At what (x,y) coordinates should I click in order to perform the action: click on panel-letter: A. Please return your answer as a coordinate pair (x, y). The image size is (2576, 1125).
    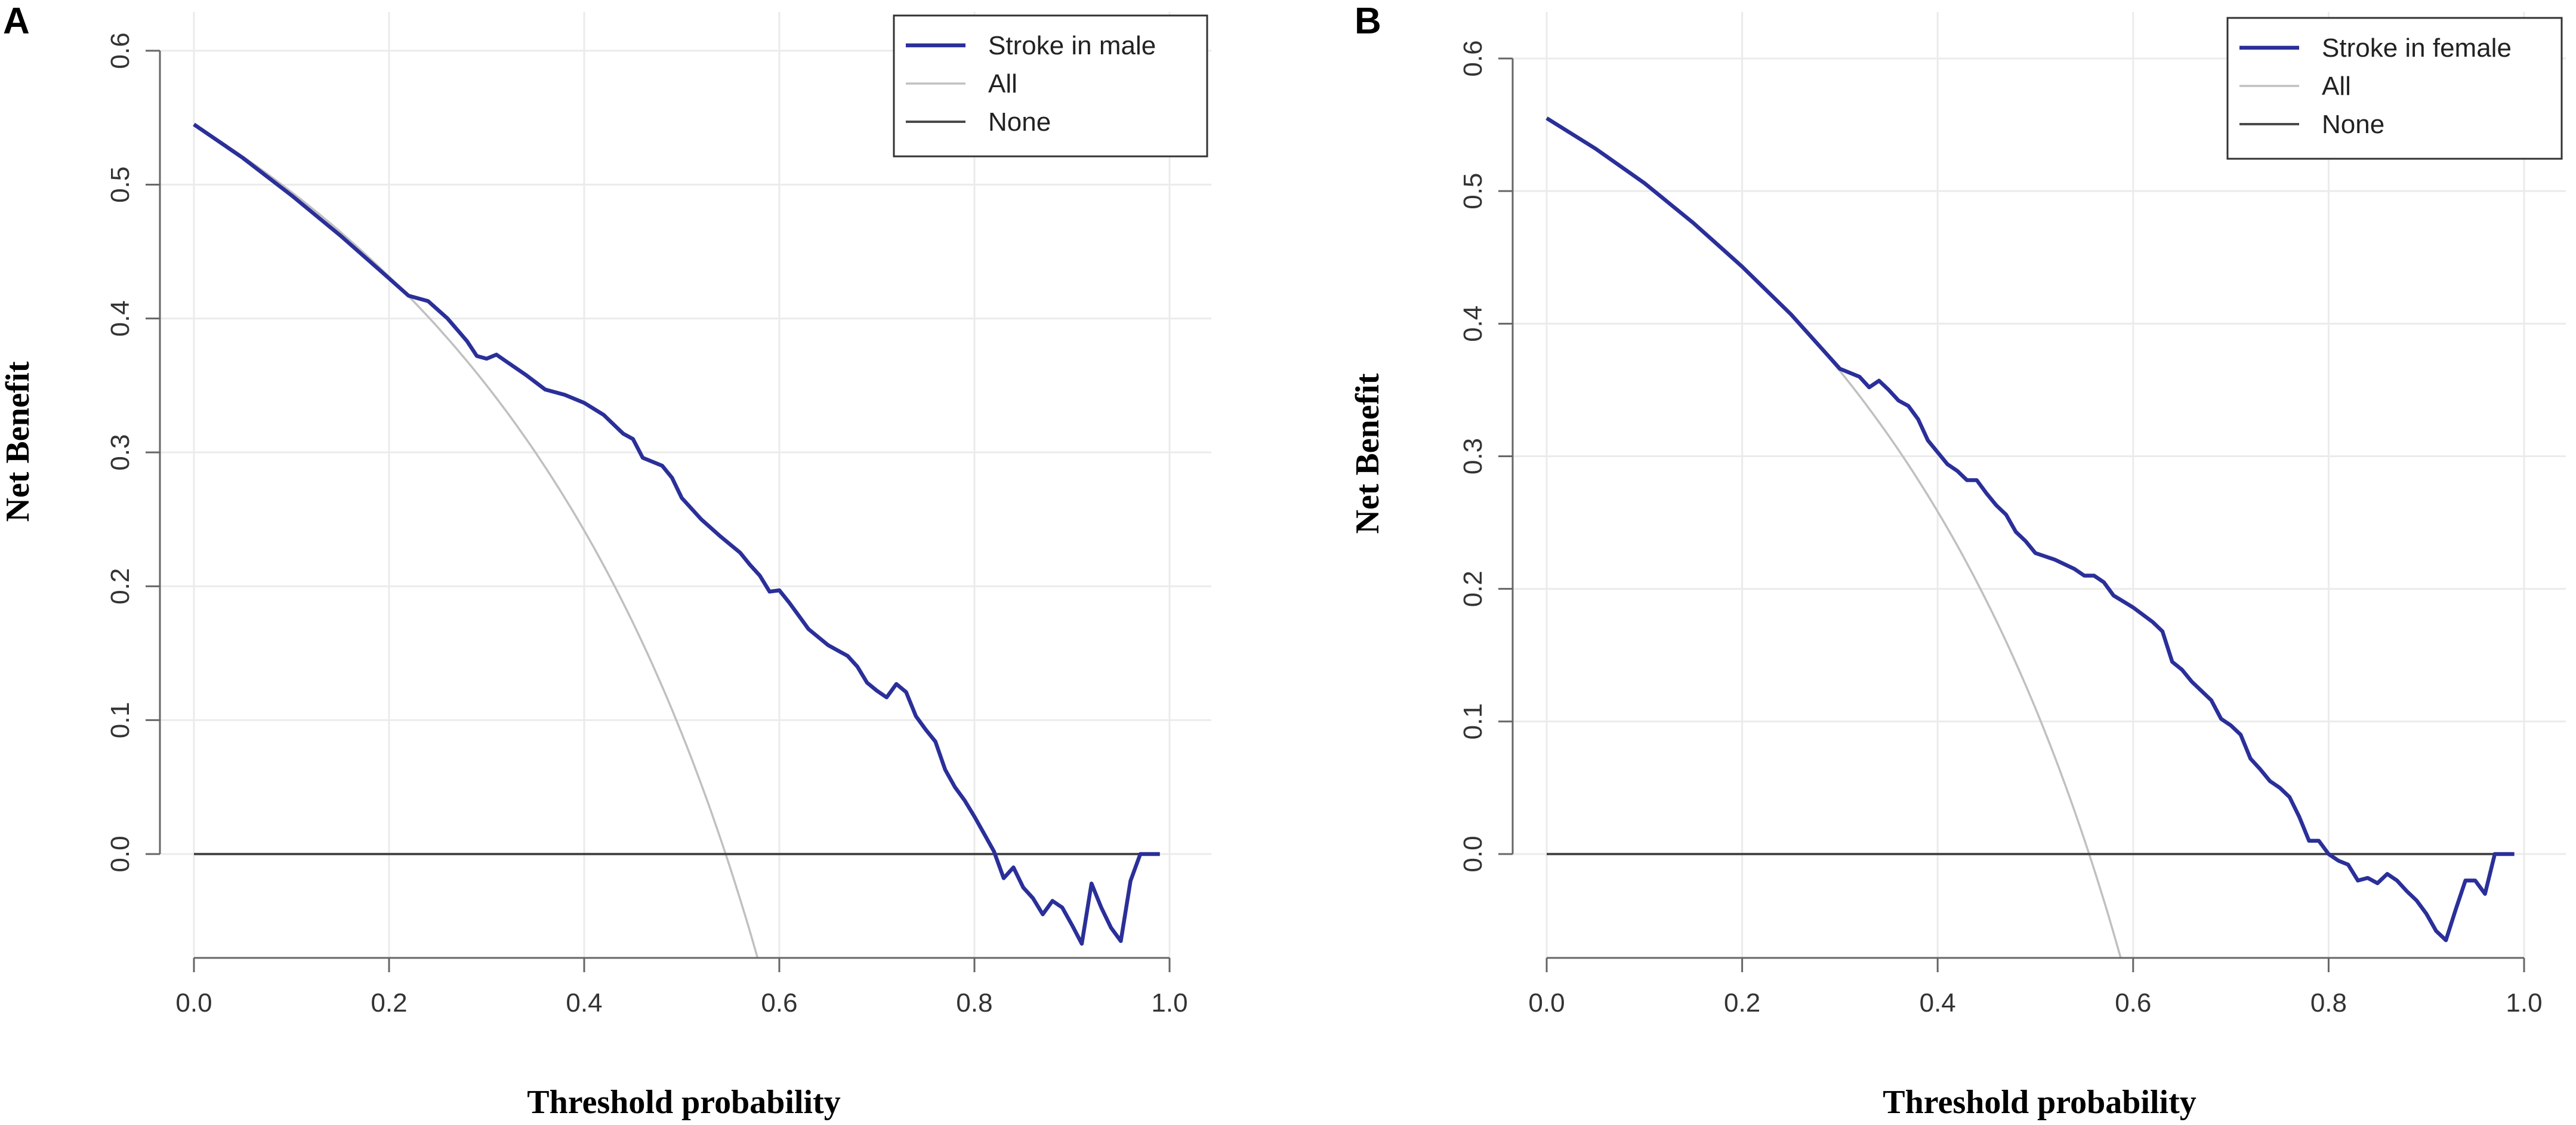
    Looking at the image, I should click on (16, 21).